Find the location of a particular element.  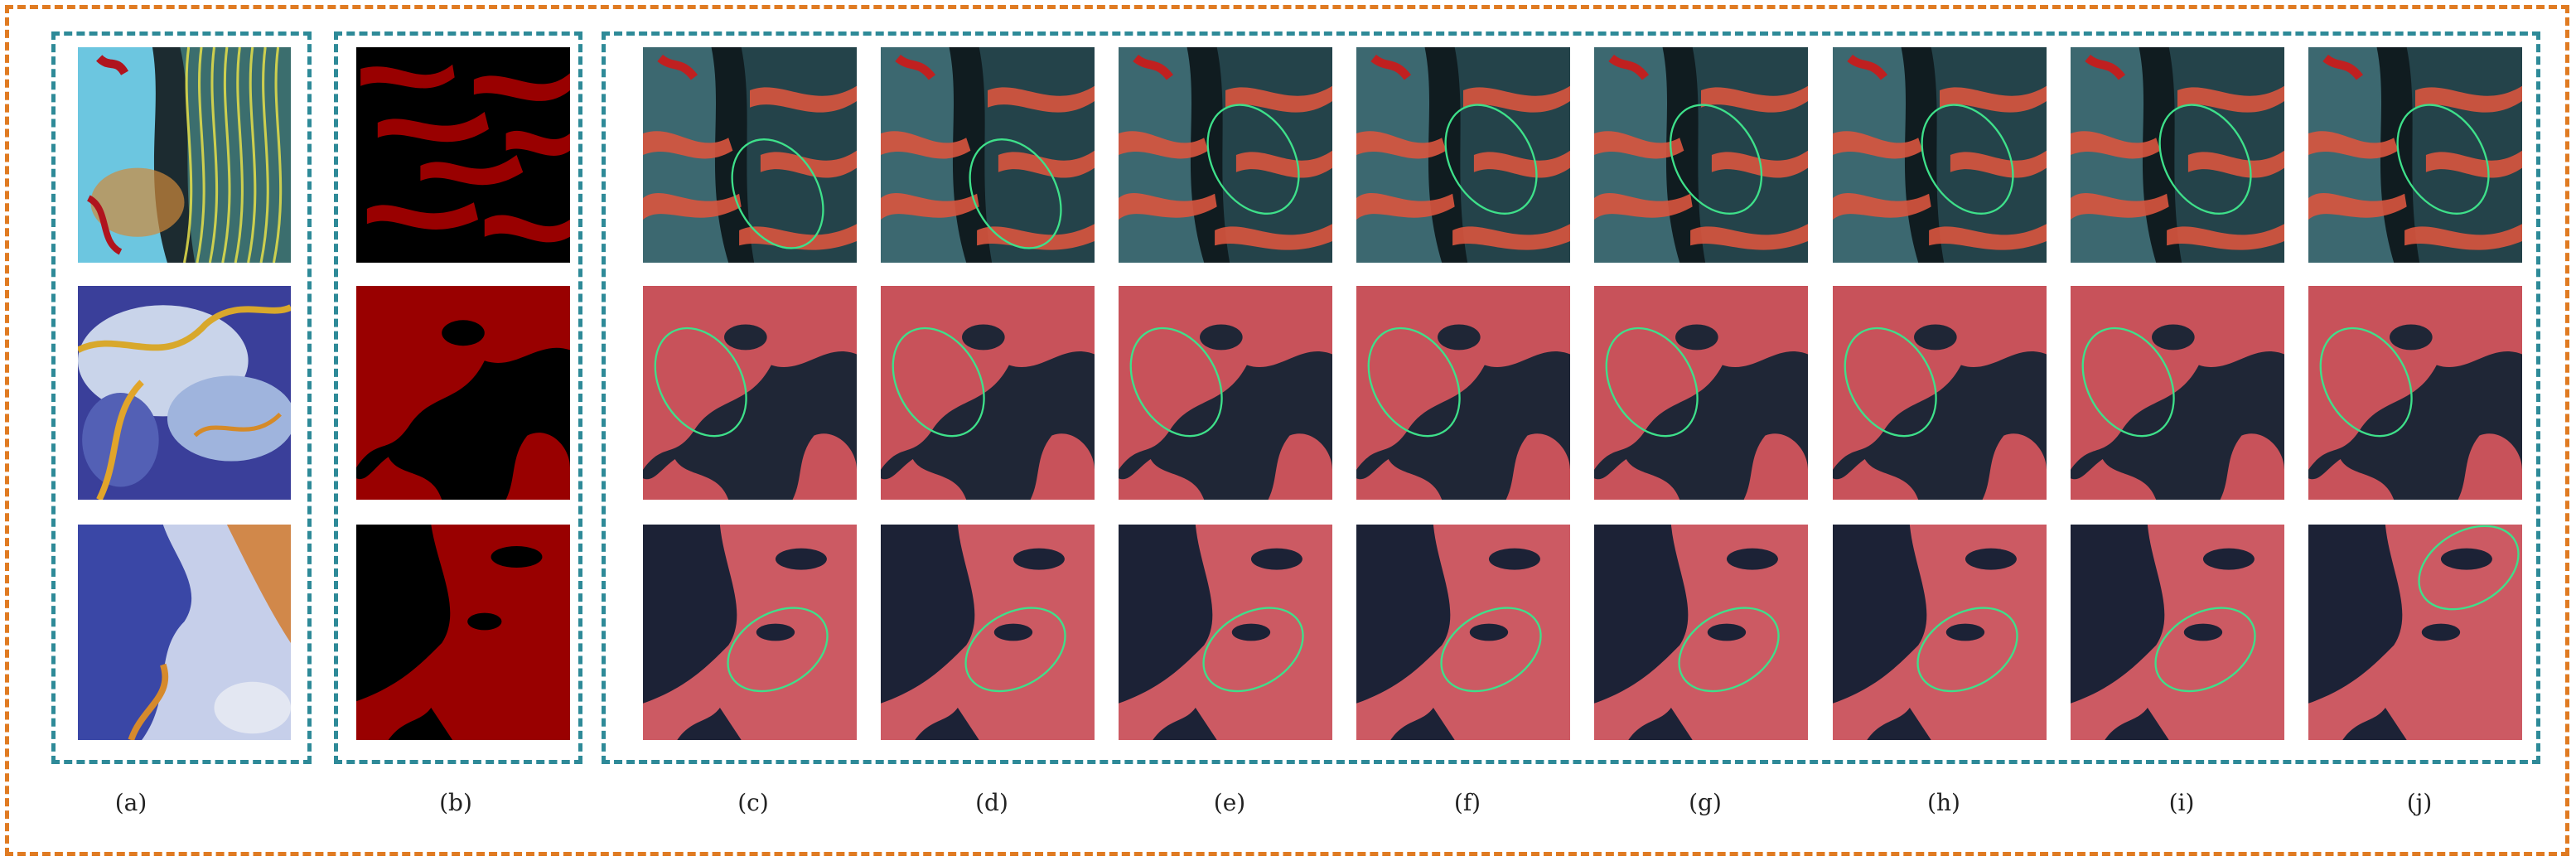

panel-label-h: (h) is located at coordinates (1943, 802).